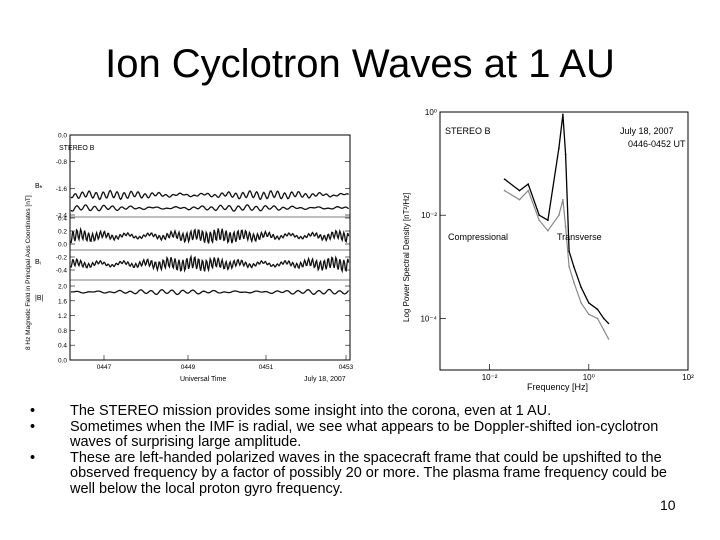 This screenshot has height=540, width=720. Describe the element at coordinates (325, 379) in the screenshot. I see `ts-date-label: July 18, 2007` at that location.